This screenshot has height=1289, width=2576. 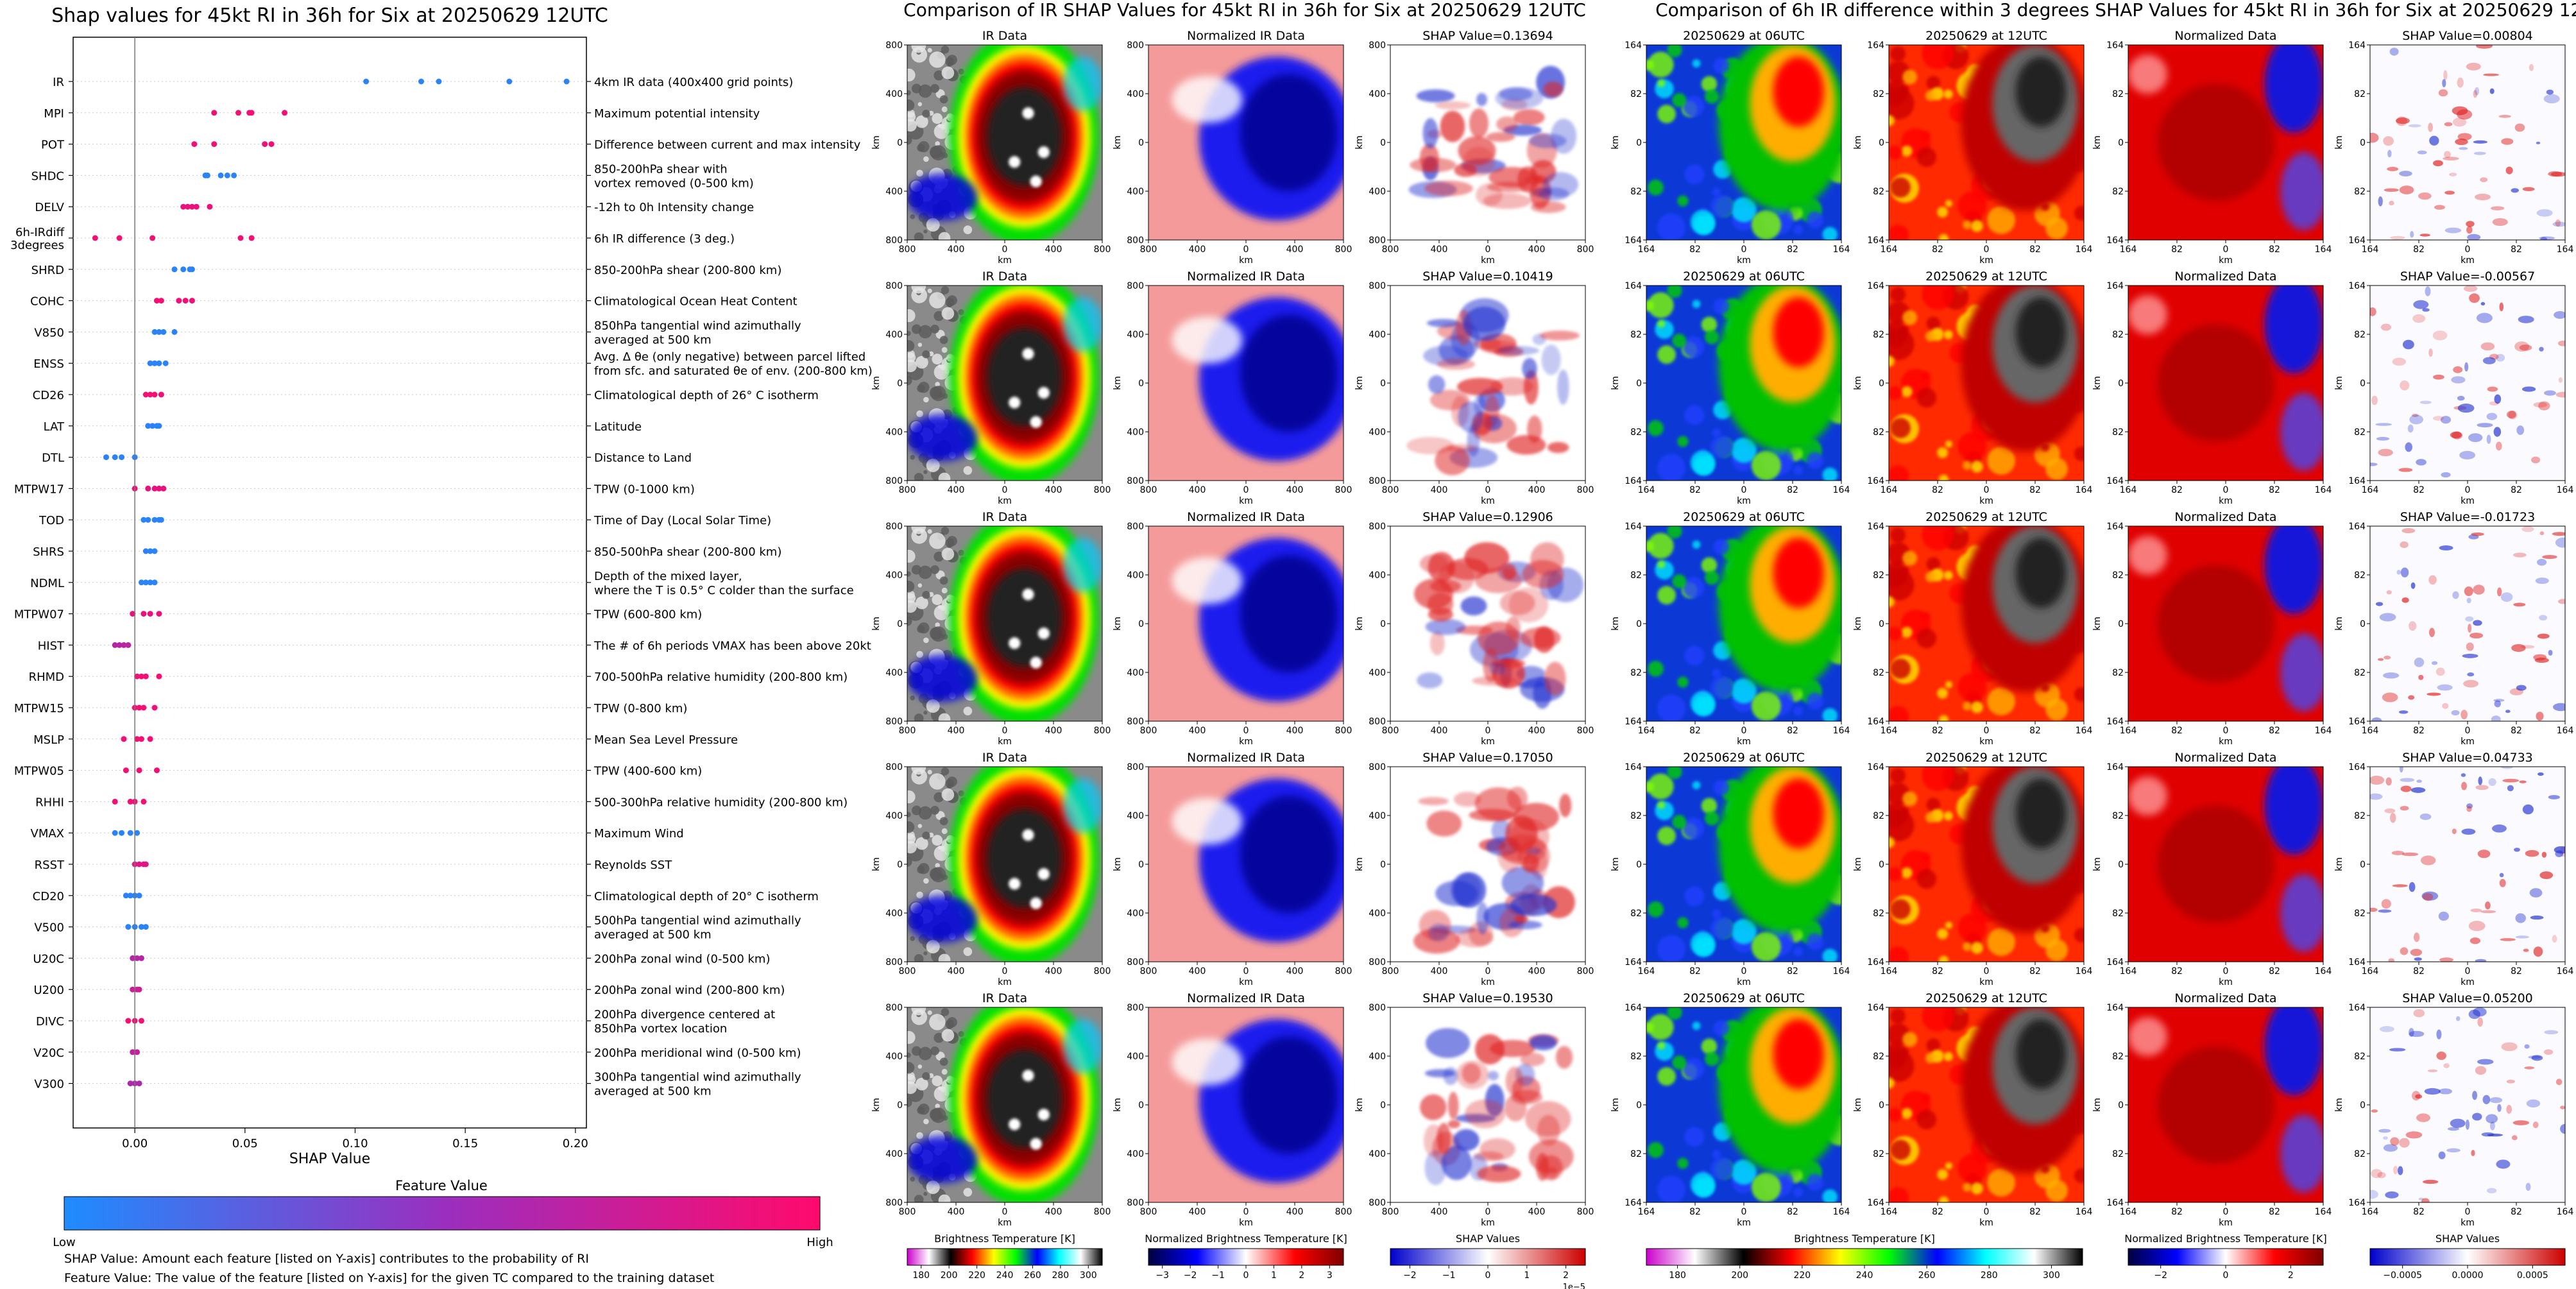 I want to click on colorbar-tick-label: 240, so click(x=1864, y=1275).